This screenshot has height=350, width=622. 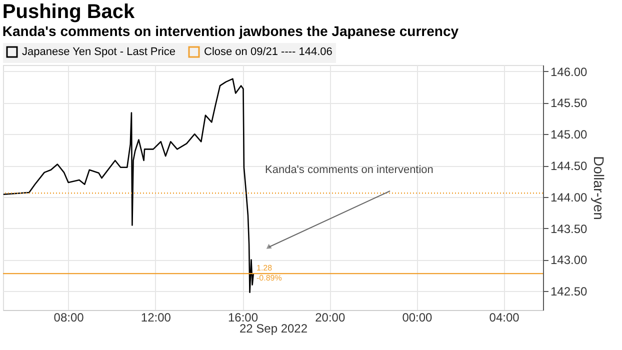 What do you see at coordinates (69, 12) in the screenshot?
I see `chart-title: Pushing Back` at bounding box center [69, 12].